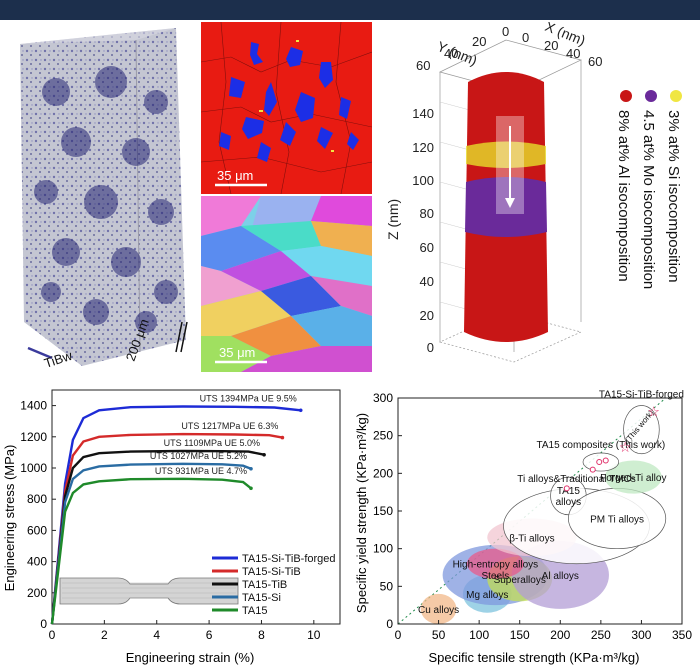 This screenshot has width=700, height=669. I want to click on ashby-y-tick-label: 200, so click(383, 473).